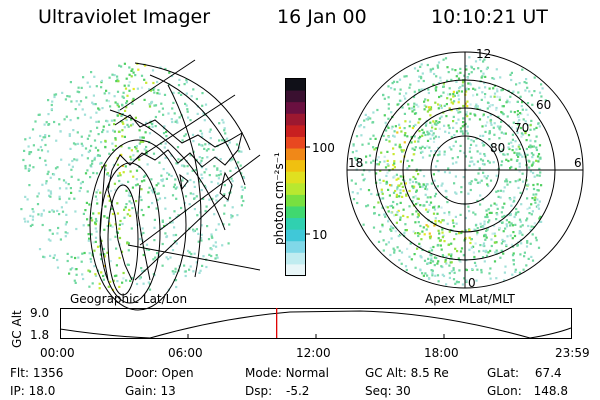  Describe the element at coordinates (429, 373) in the screenshot. I see `gcalt-value: 8.5 Re` at that location.